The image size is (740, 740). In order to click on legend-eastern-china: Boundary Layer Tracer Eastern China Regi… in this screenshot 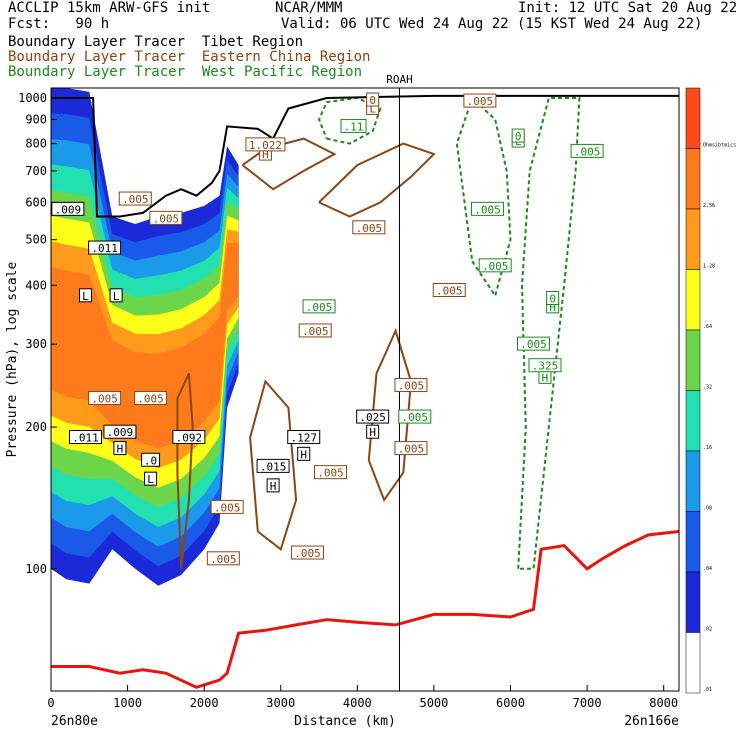, I will do `click(189, 57)`.